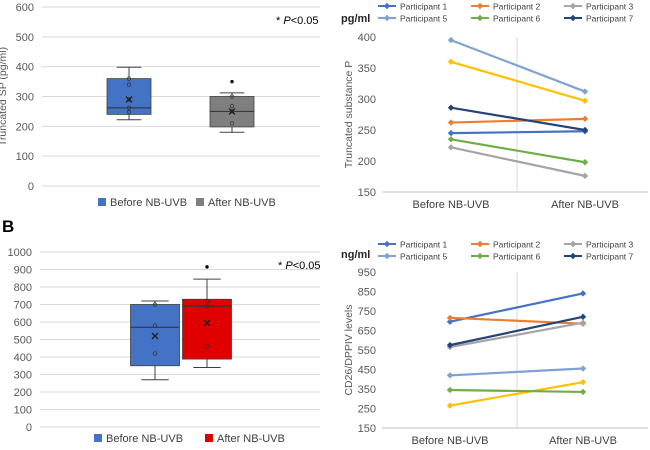  What do you see at coordinates (585, 205) in the screenshot?
I see `x-tick-label: After NB-UVB` at bounding box center [585, 205].